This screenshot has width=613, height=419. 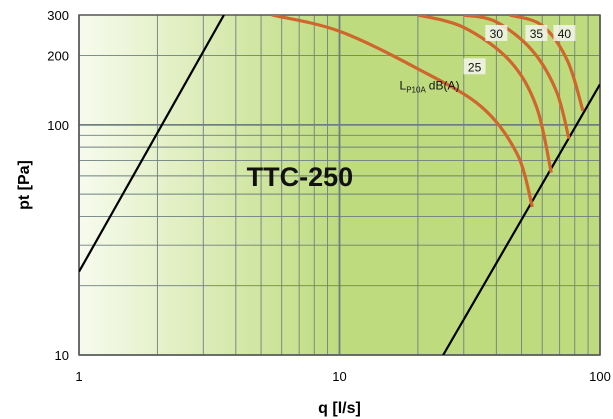 What do you see at coordinates (58, 125) in the screenshot?
I see `y-tick-label: 100` at bounding box center [58, 125].